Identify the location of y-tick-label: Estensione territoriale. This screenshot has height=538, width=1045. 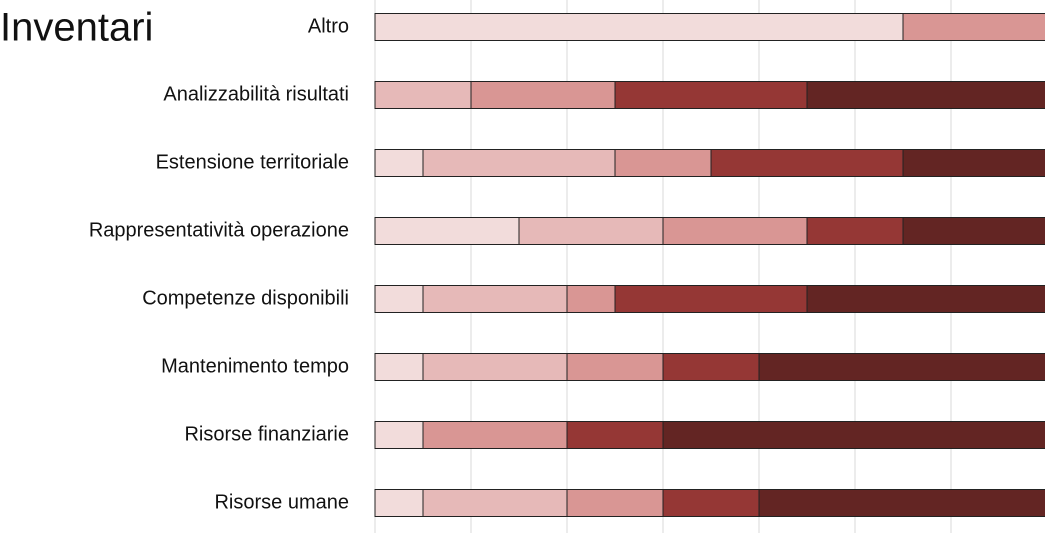
(252, 162).